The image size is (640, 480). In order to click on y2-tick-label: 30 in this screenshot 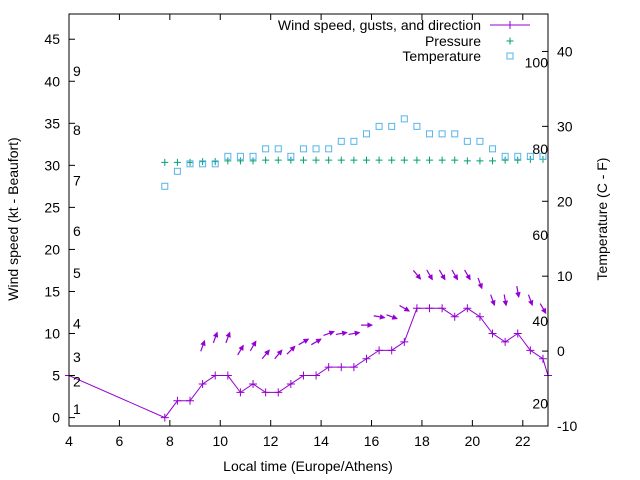, I will do `click(565, 126)`.